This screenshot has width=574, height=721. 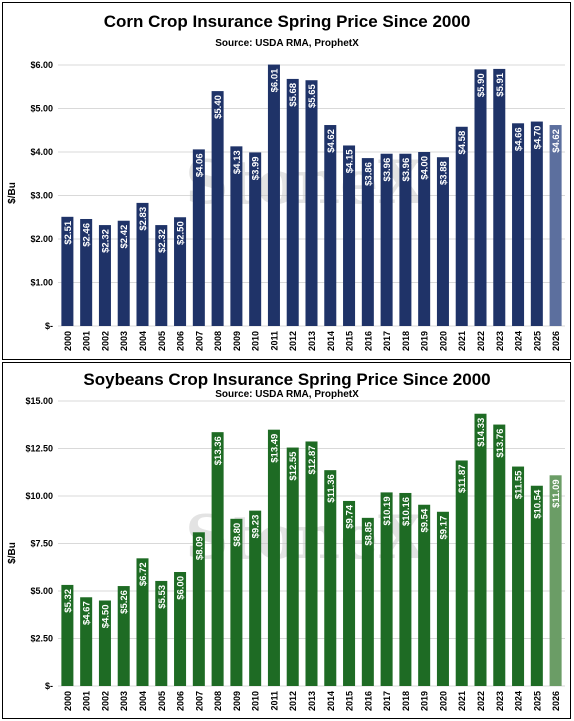 What do you see at coordinates (368, 174) in the screenshot?
I see `data-label-2016: $3.86` at bounding box center [368, 174].